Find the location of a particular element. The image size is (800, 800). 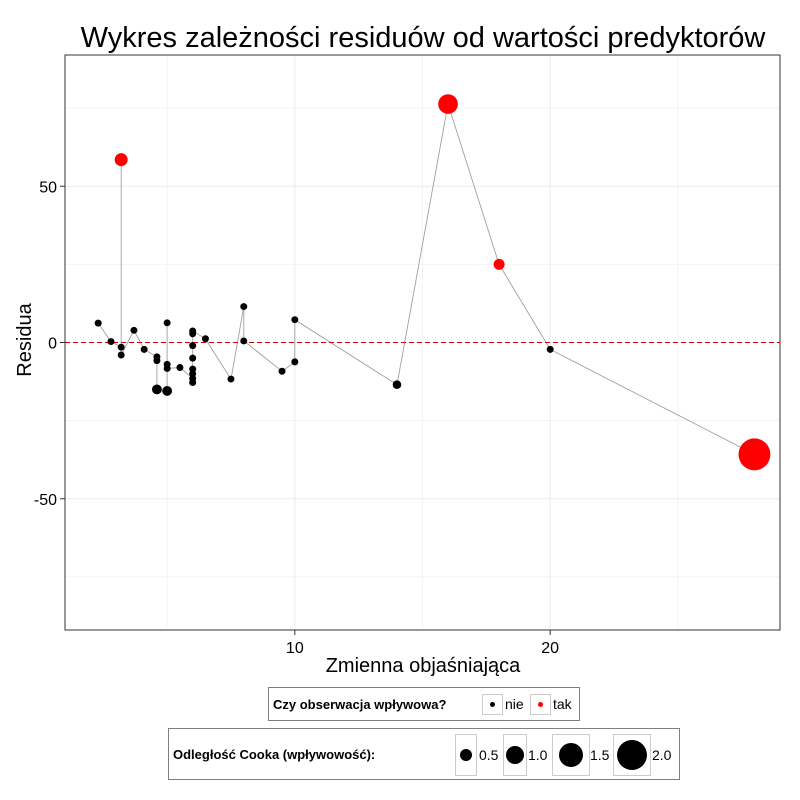

size-label-0-5: 0.5 is located at coordinates (489, 755).